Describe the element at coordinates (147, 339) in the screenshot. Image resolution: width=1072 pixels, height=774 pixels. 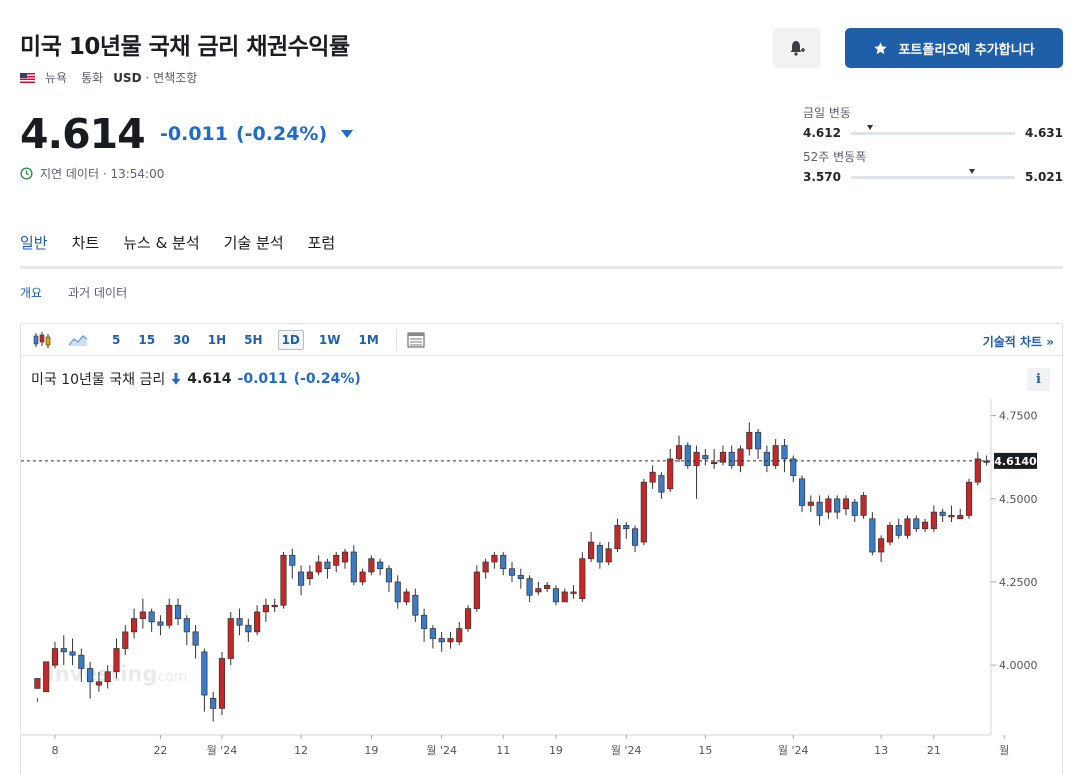
I see `timeframe-15: 15` at that location.